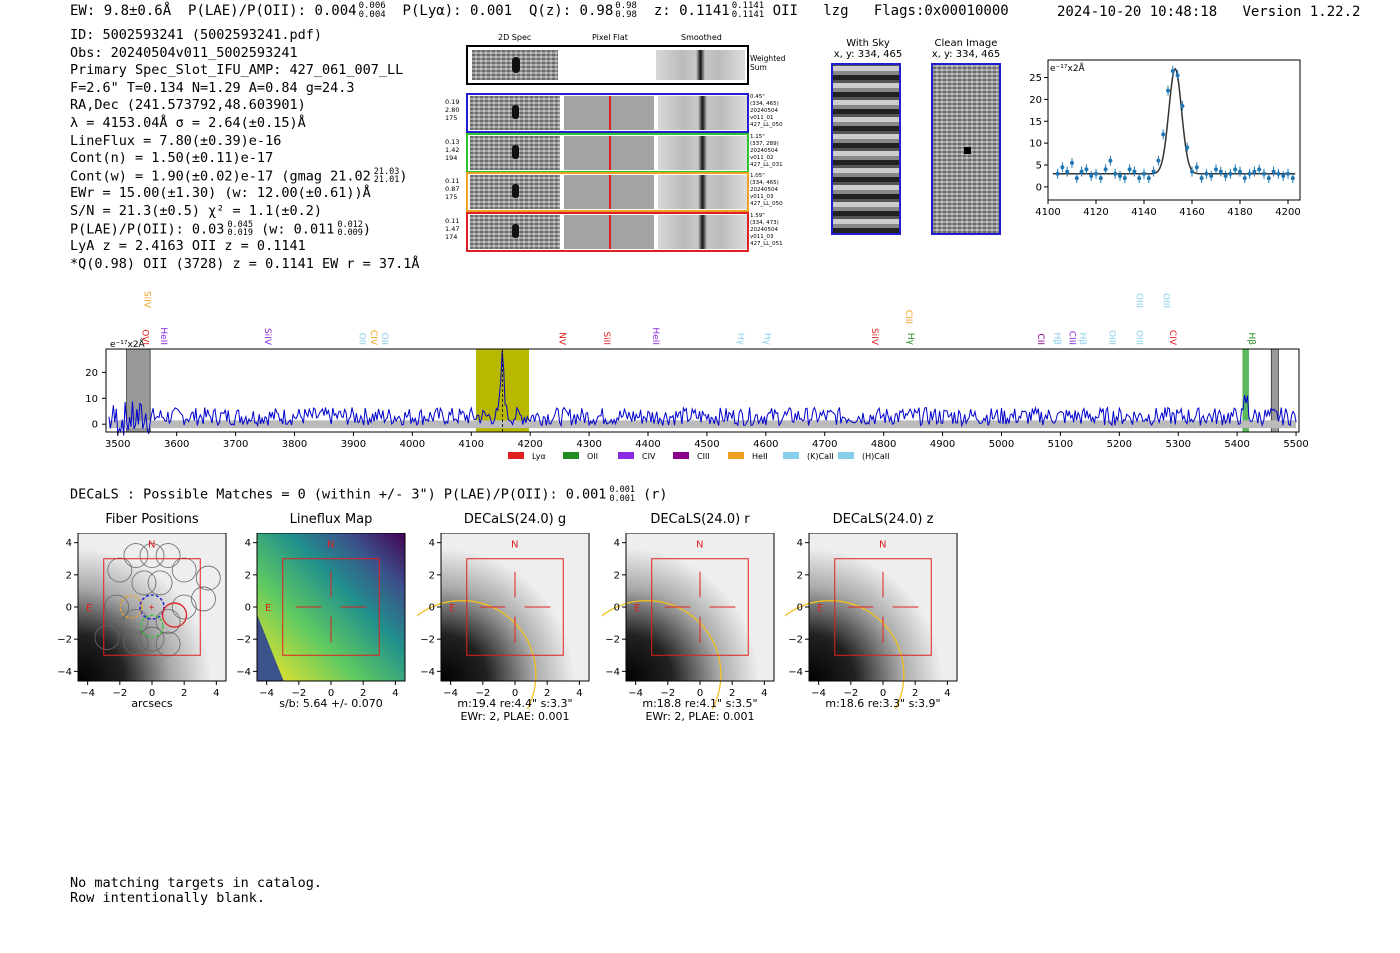 The width and height of the screenshot is (1400, 953). What do you see at coordinates (452, 189) in the screenshot?
I see `spec2d-row-stats: 0.11 0.87 175` at bounding box center [452, 189].